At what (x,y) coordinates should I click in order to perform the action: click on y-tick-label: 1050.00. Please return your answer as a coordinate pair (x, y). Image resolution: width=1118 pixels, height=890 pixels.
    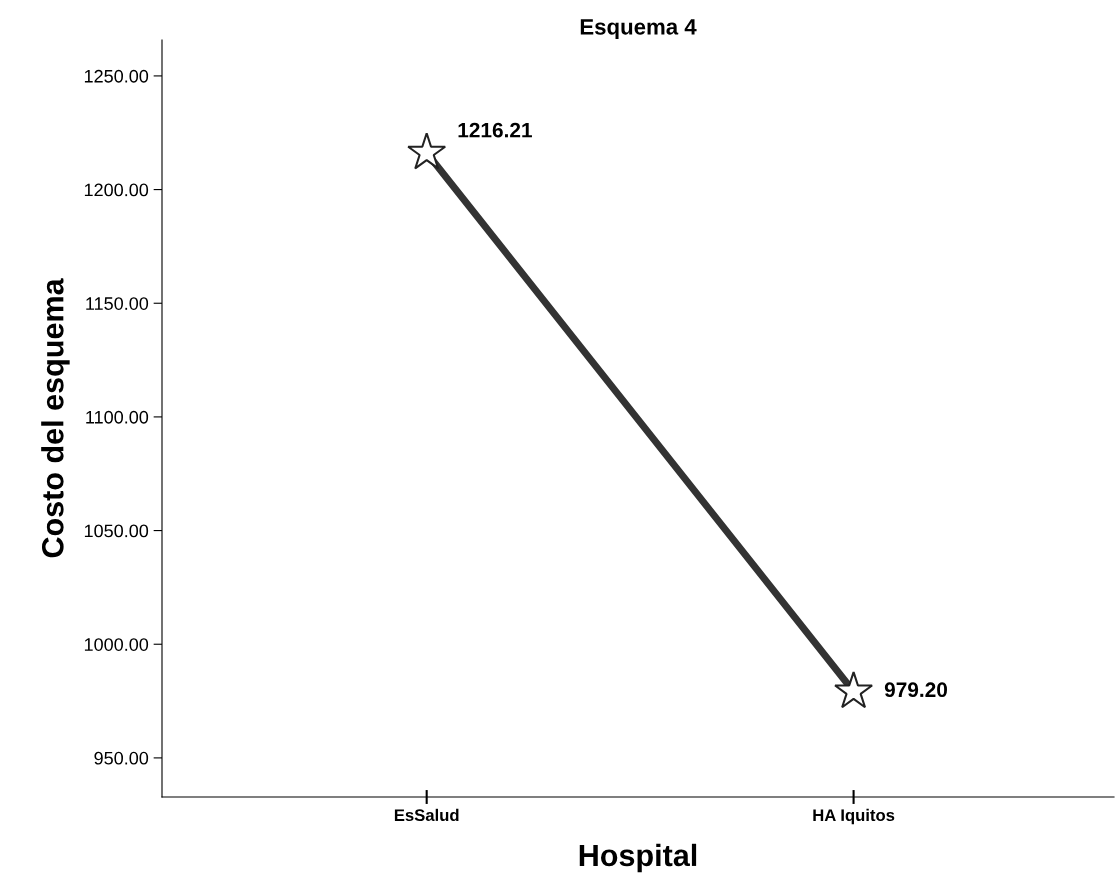
    Looking at the image, I should click on (116, 531).